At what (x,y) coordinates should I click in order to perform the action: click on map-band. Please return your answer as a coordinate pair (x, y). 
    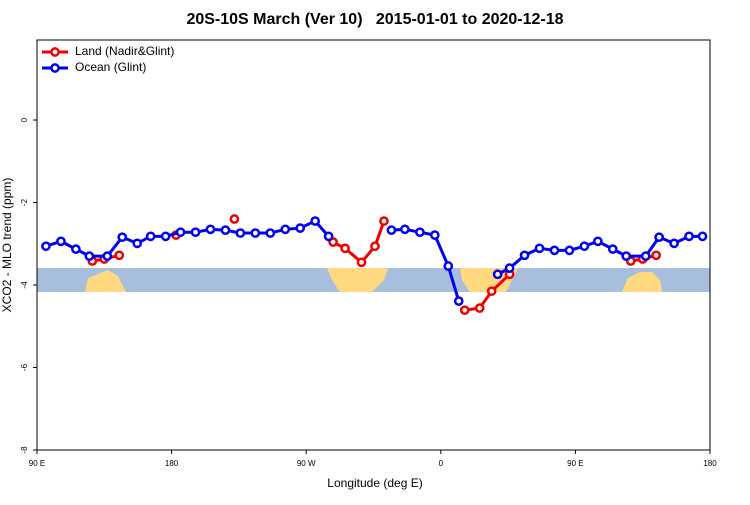
    Looking at the image, I should click on (373, 280).